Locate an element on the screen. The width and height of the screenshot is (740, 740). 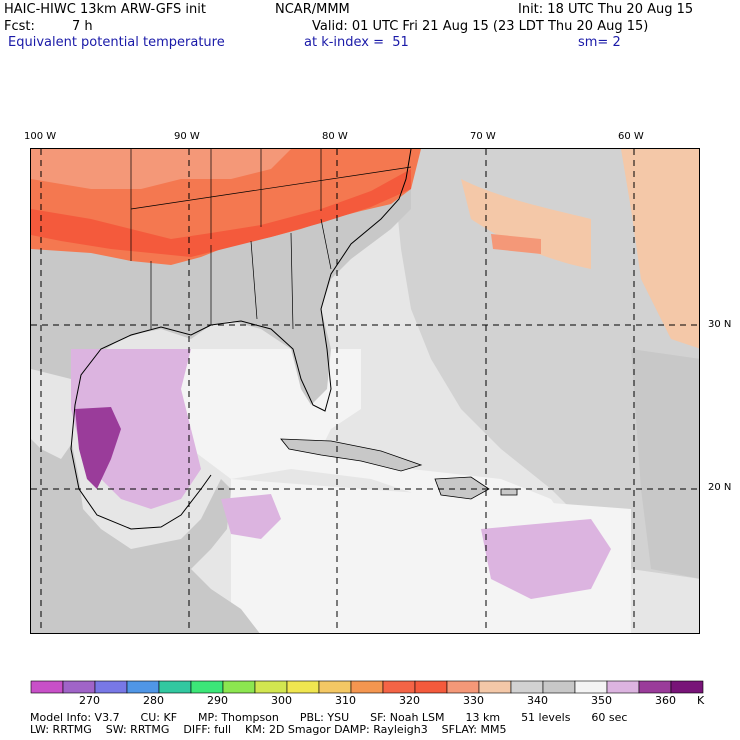
init-time: Init: 18 UTC Thu 20 Aug 15 is located at coordinates (606, 9).